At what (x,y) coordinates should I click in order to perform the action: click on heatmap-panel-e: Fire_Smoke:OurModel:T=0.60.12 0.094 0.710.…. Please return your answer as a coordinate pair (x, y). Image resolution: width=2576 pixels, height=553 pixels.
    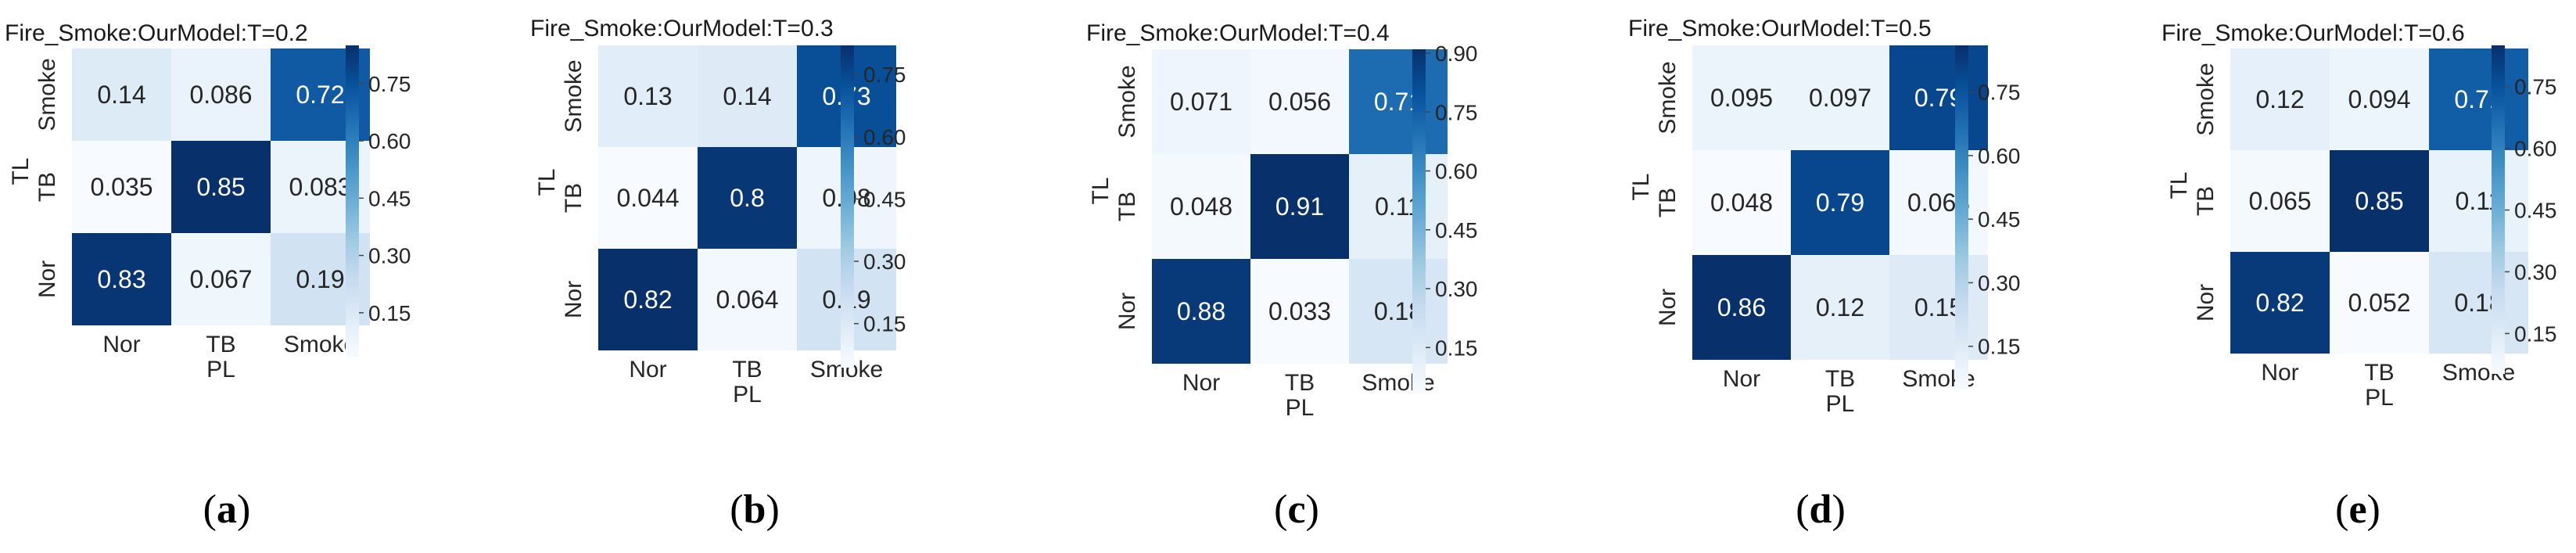
    Looking at the image, I should click on (2359, 276).